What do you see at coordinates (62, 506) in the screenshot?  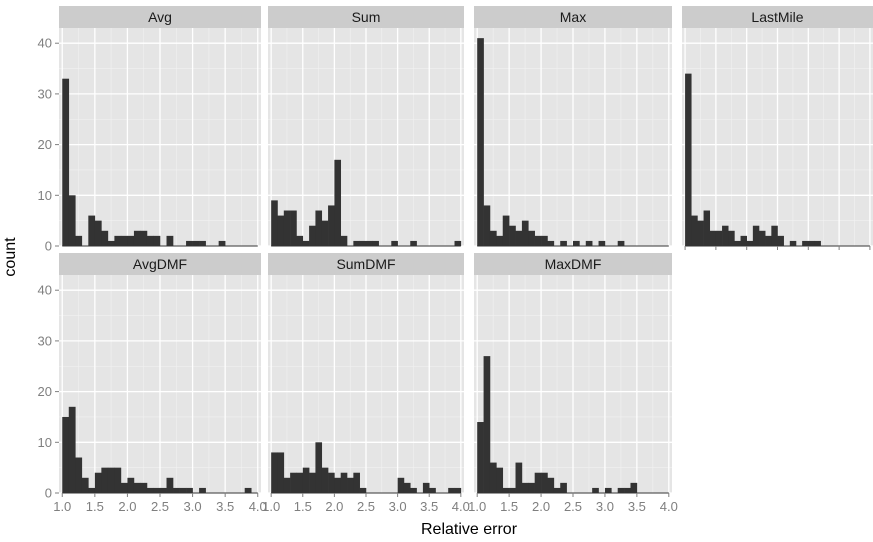 I see `x-tick-label: 1.0` at bounding box center [62, 506].